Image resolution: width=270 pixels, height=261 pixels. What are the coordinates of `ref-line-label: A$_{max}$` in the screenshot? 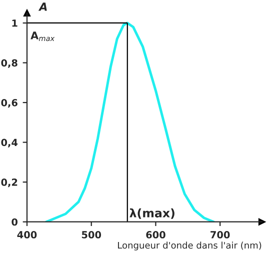 It's located at (42, 37).